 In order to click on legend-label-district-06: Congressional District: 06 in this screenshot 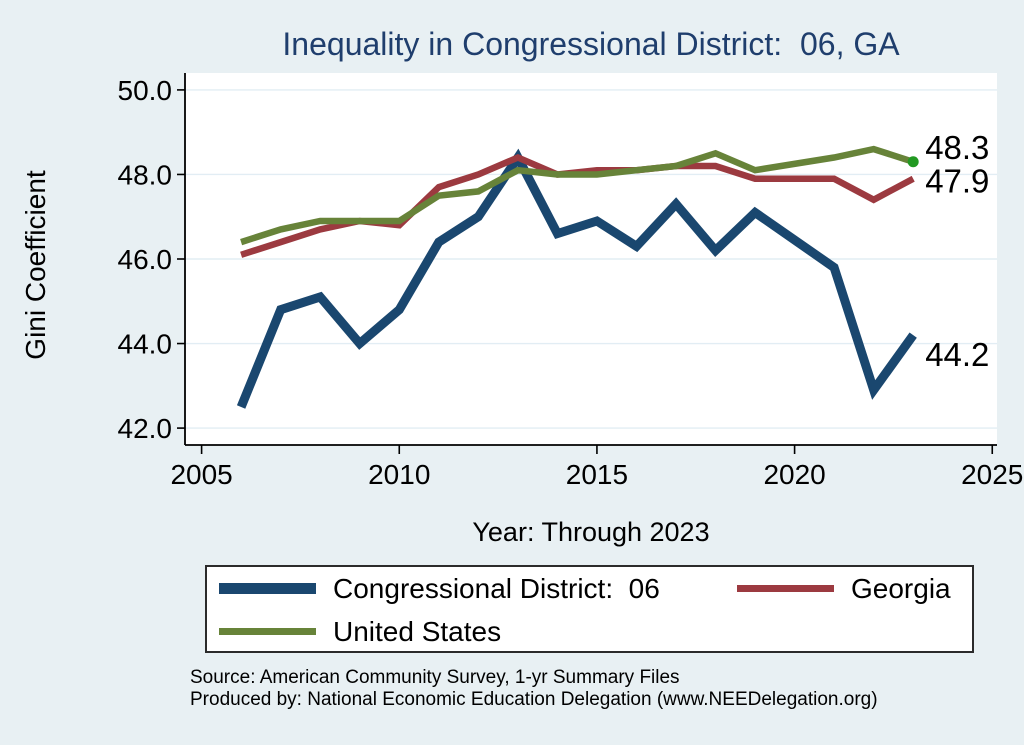, I will do `click(496, 588)`.